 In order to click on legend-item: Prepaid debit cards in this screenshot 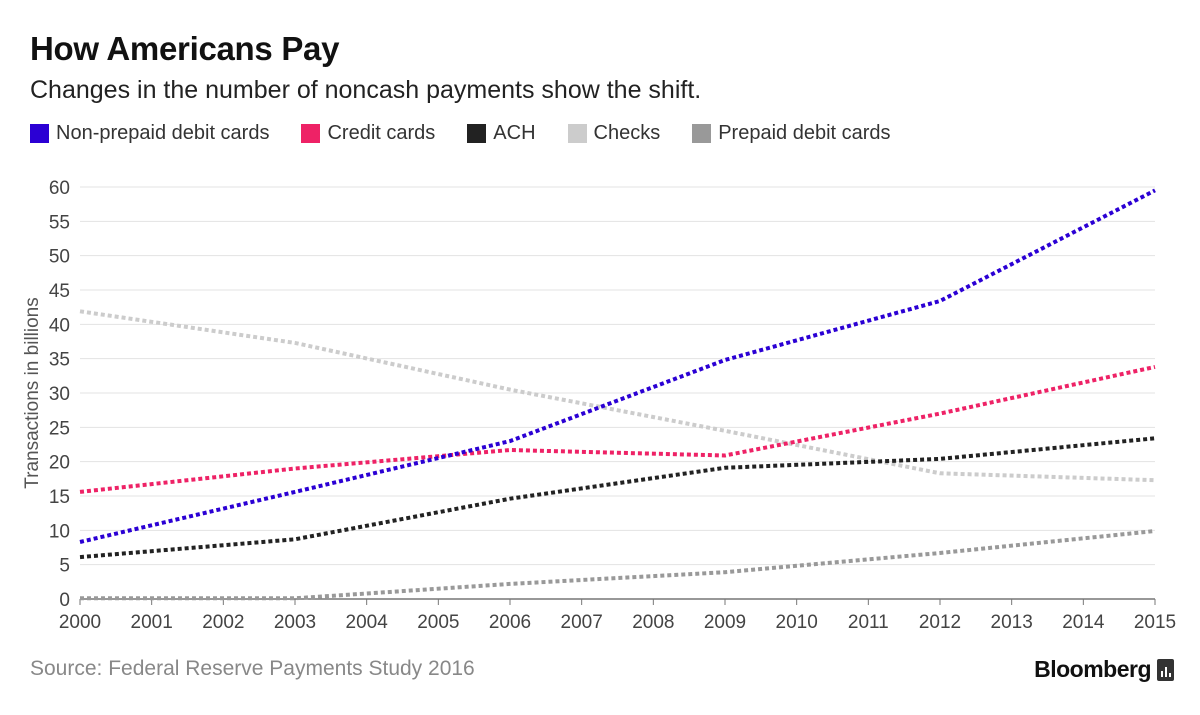, I will do `click(791, 133)`.